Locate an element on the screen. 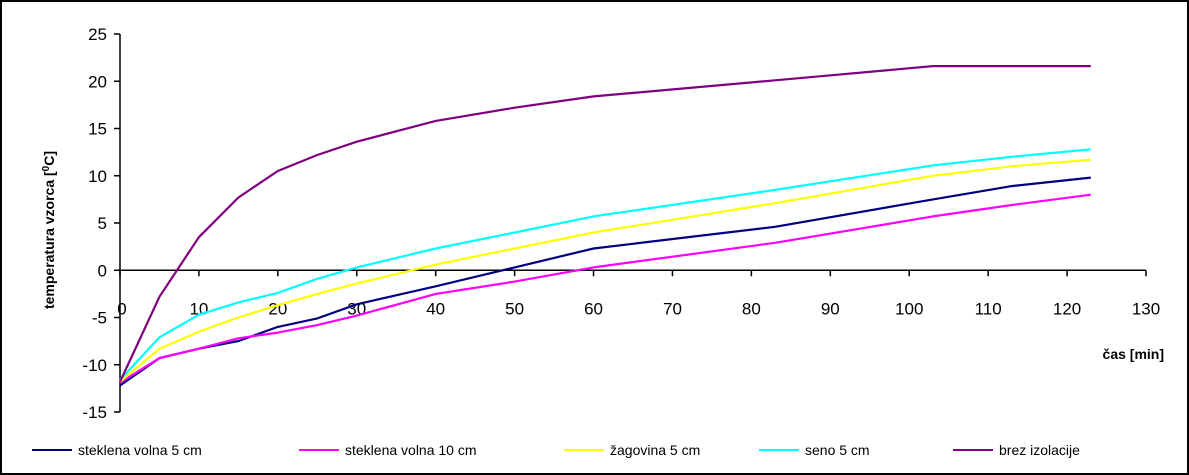  legend-label: brez izolacije is located at coordinates (1039, 450).